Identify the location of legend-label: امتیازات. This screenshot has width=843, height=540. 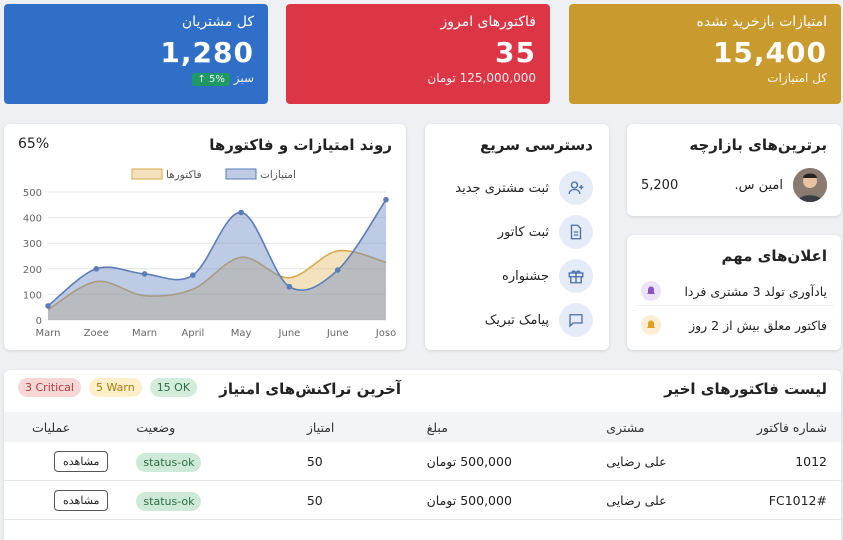
(278, 175).